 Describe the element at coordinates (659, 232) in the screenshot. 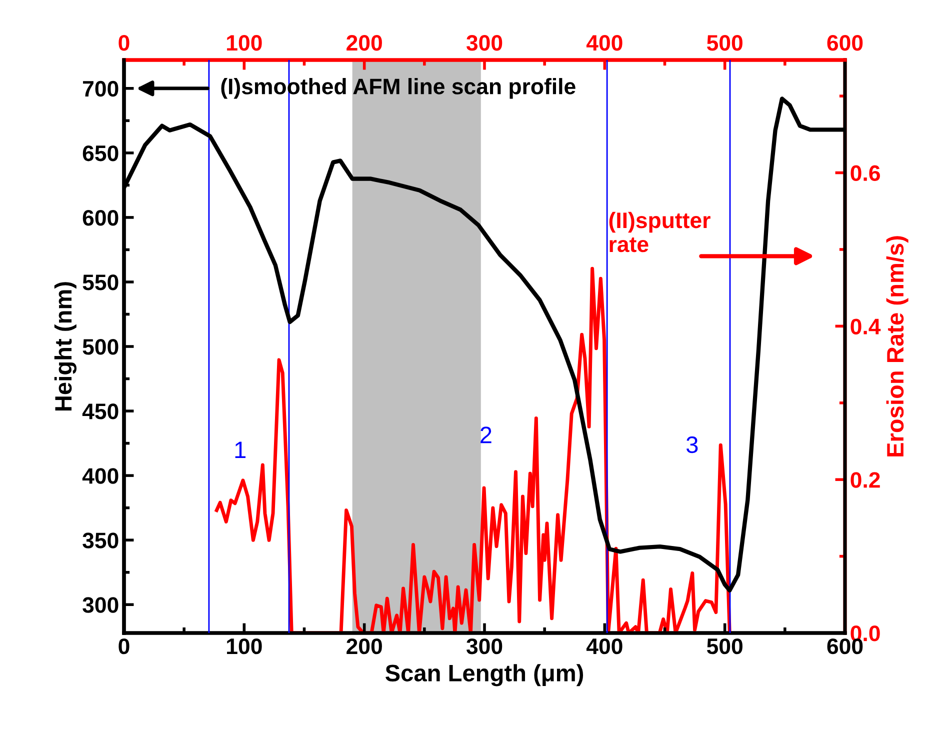

I see `annotation: (II)sputter rate` at that location.